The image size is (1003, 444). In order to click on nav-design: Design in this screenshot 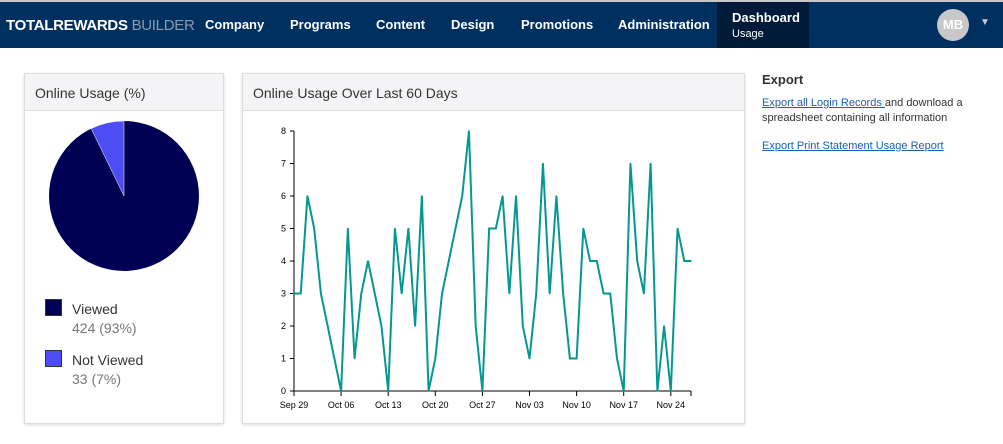, I will do `click(473, 24)`.